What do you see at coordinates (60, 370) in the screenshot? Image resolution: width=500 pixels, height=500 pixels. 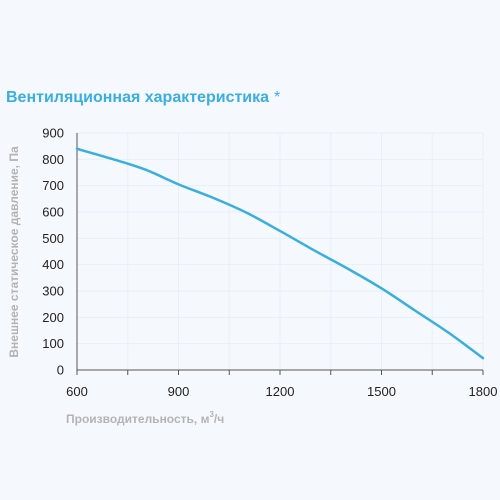 I see `y-tick-label: 0` at bounding box center [60, 370].